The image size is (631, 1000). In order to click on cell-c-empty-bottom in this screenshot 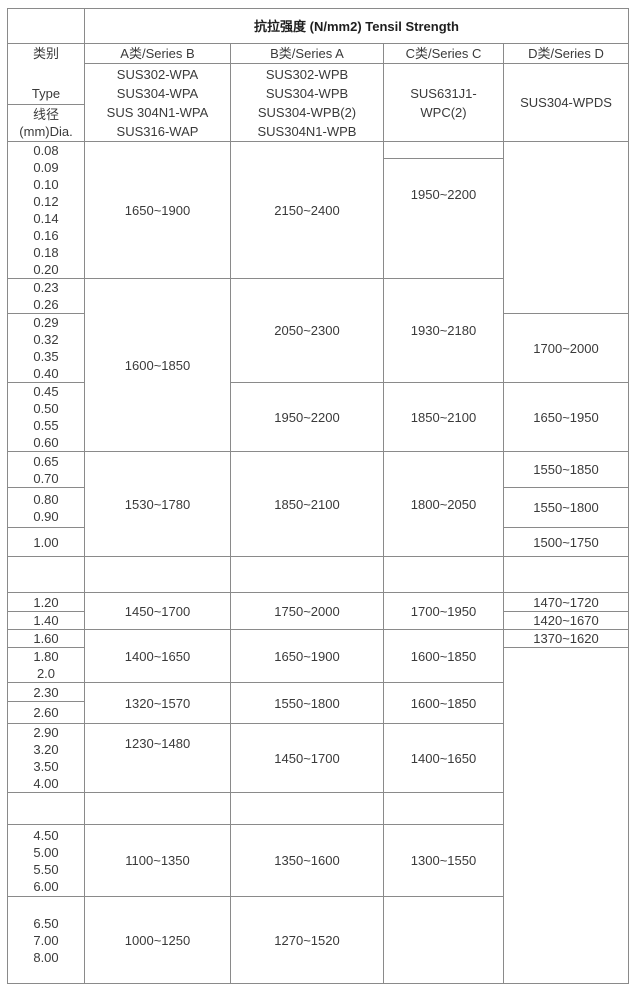, I will do `click(443, 940)`.